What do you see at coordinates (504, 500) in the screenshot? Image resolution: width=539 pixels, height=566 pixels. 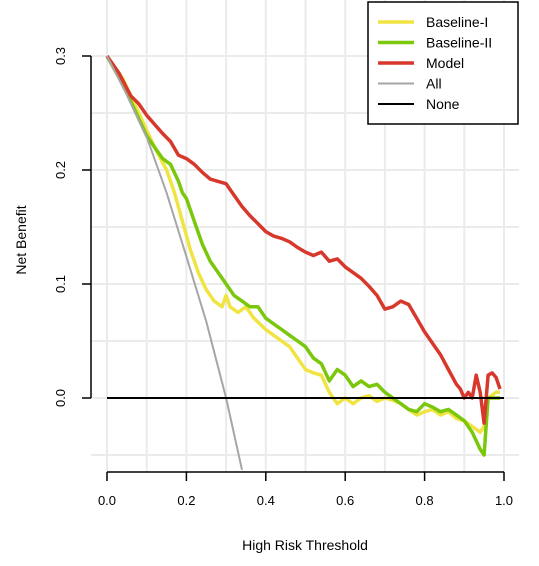 I see `x-tick-label: 1.0` at bounding box center [504, 500].